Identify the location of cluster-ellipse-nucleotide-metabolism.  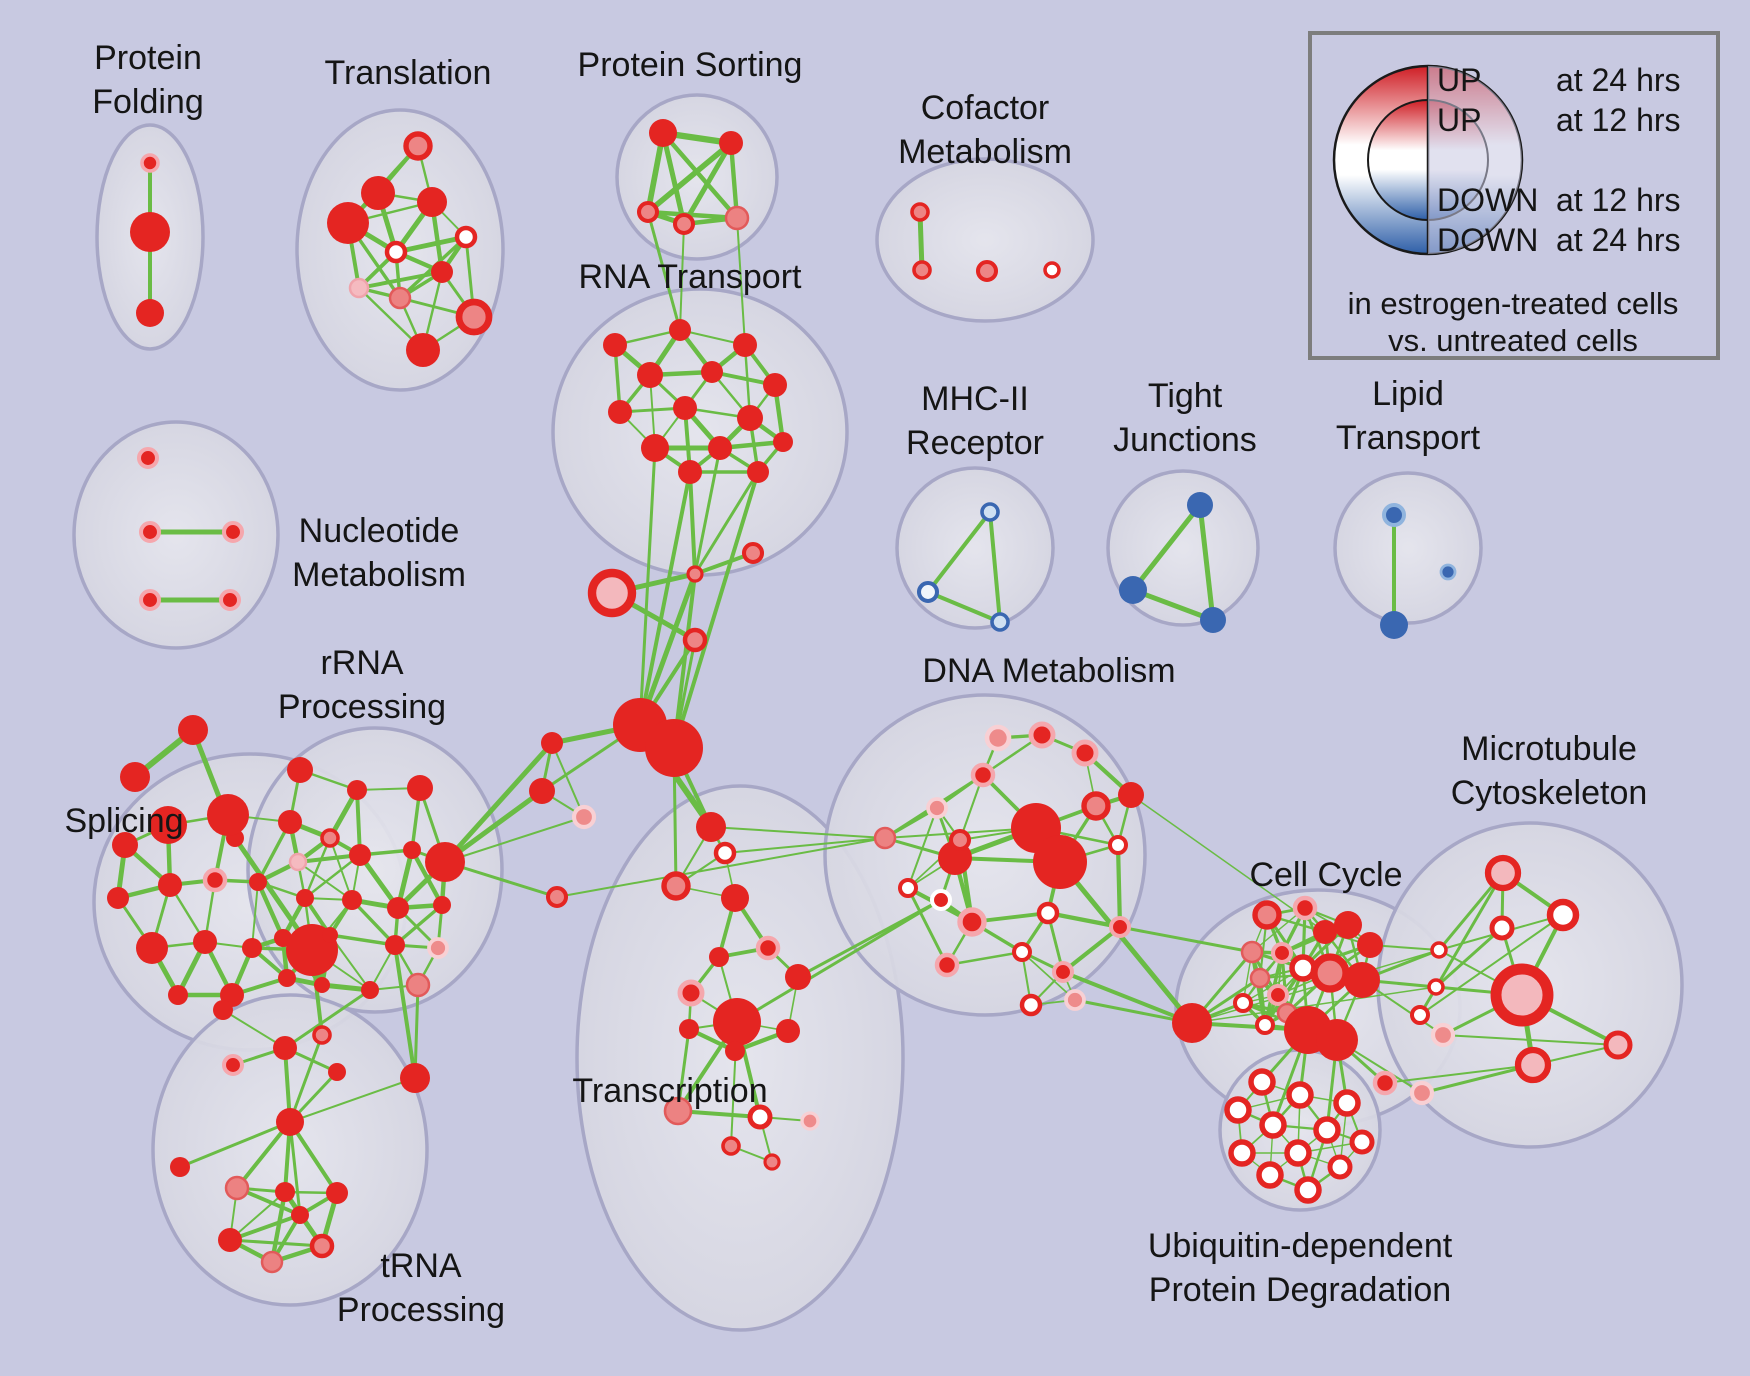
(176, 535).